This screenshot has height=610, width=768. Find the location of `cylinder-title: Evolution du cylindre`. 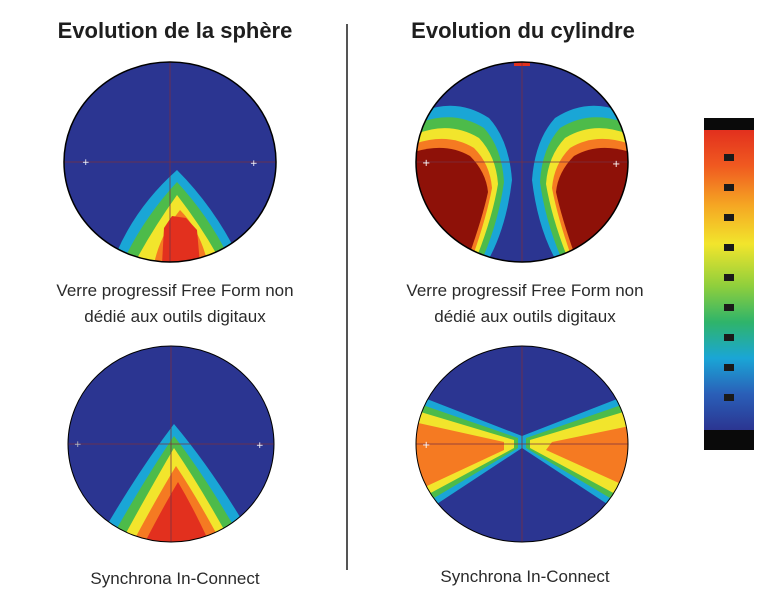

cylinder-title: Evolution du cylindre is located at coordinates (523, 30).